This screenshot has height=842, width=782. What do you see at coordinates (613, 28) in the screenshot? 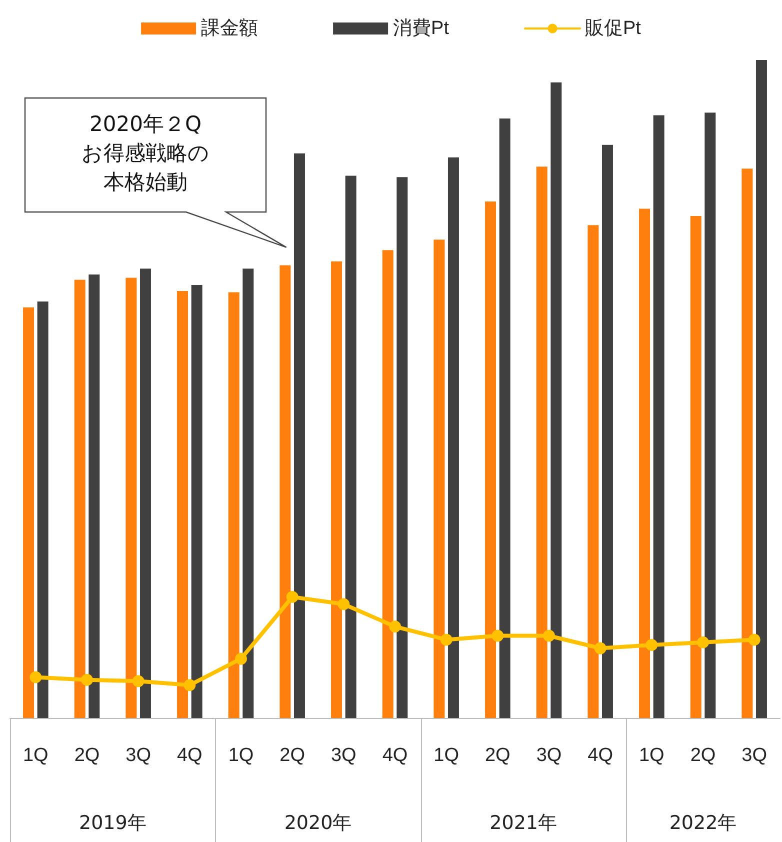
I see `legend-label: 販促Pt` at bounding box center [613, 28].